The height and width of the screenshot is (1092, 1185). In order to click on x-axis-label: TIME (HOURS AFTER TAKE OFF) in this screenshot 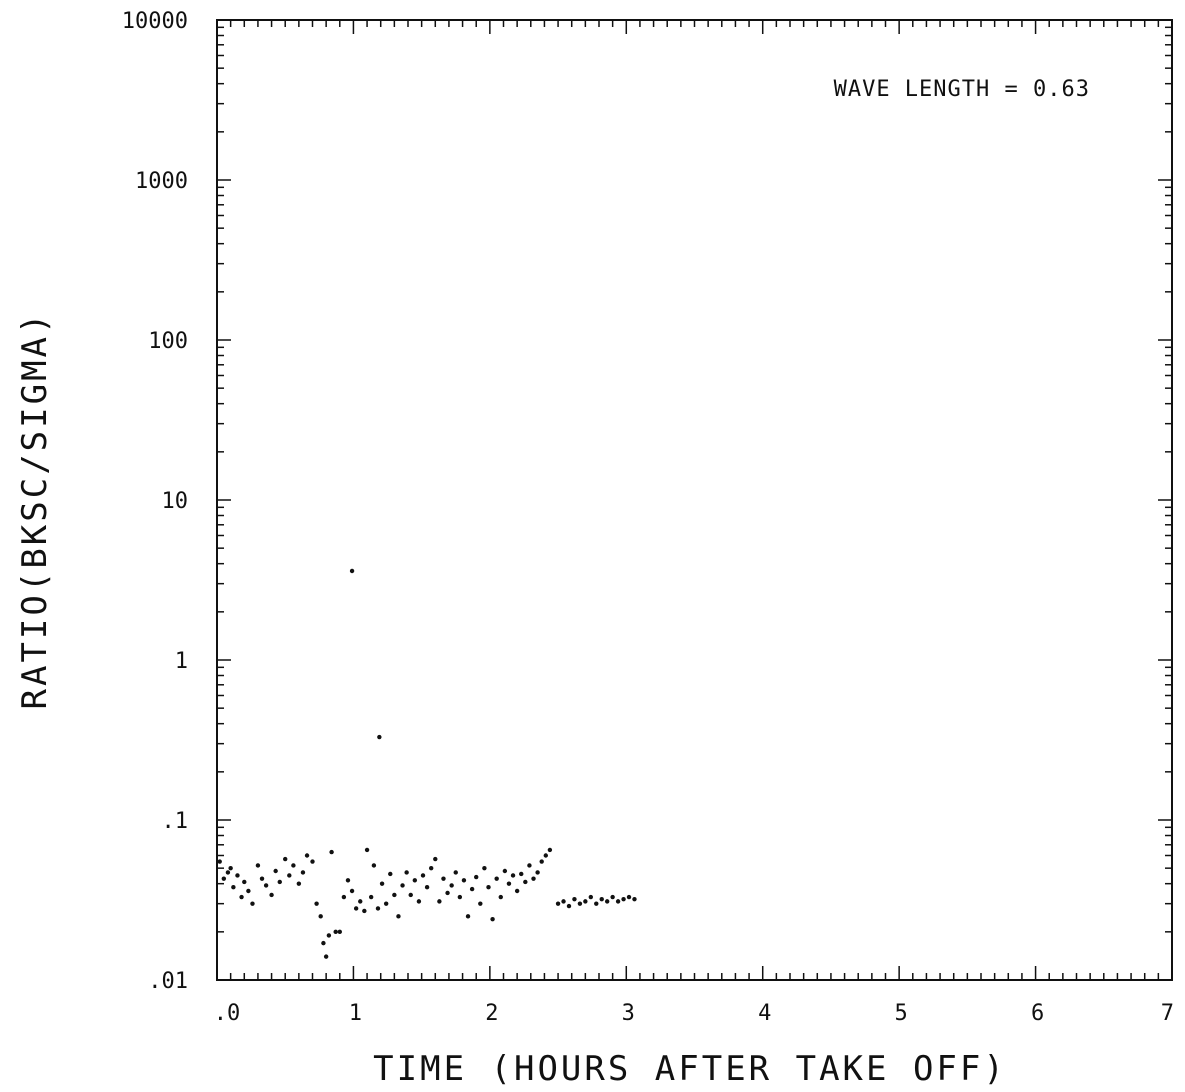, I will do `click(690, 1069)`.